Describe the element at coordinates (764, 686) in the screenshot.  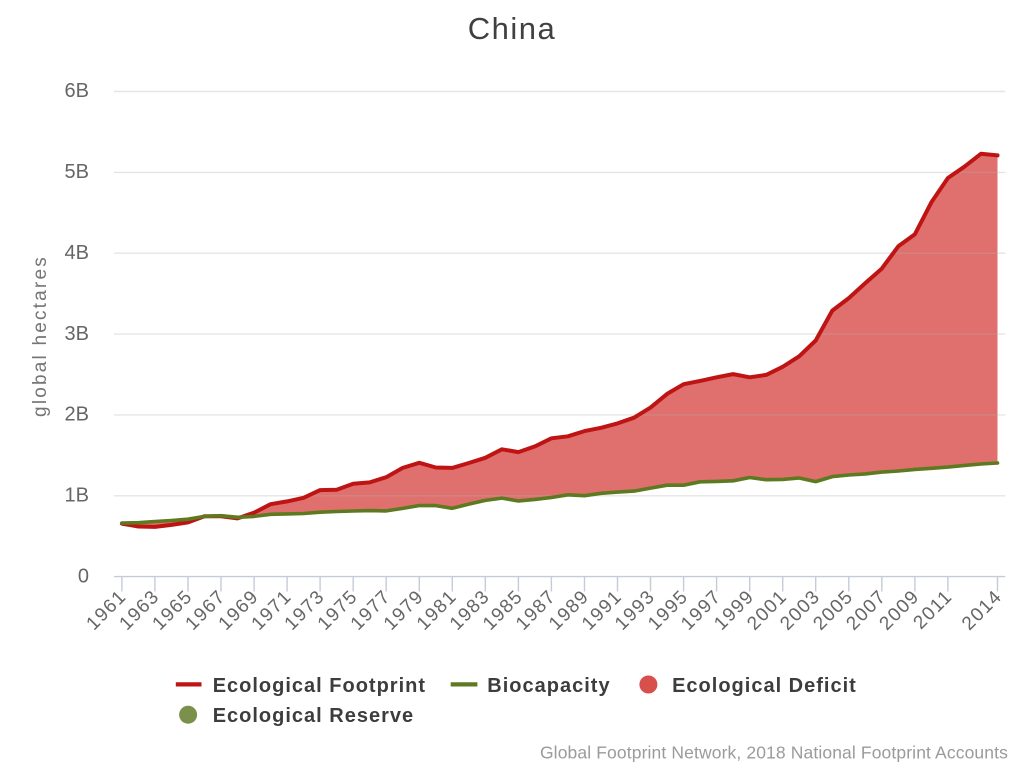
I see `svg-text: Ecological Deficit` at that location.